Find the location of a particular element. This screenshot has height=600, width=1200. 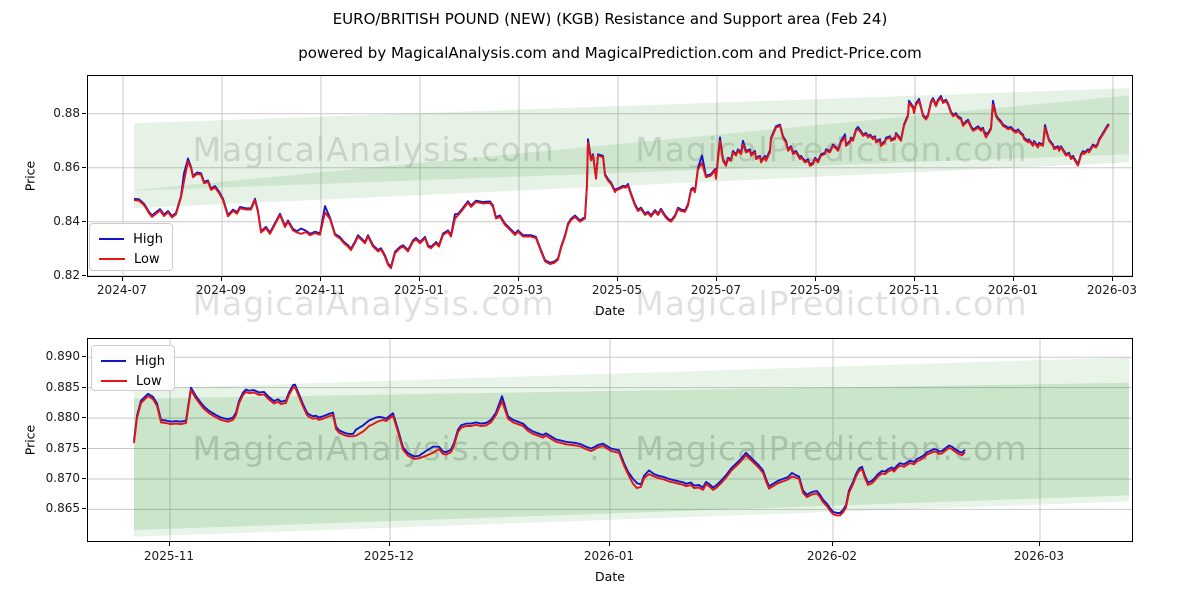

y-tick-label: 0.82 is located at coordinates (66, 274).